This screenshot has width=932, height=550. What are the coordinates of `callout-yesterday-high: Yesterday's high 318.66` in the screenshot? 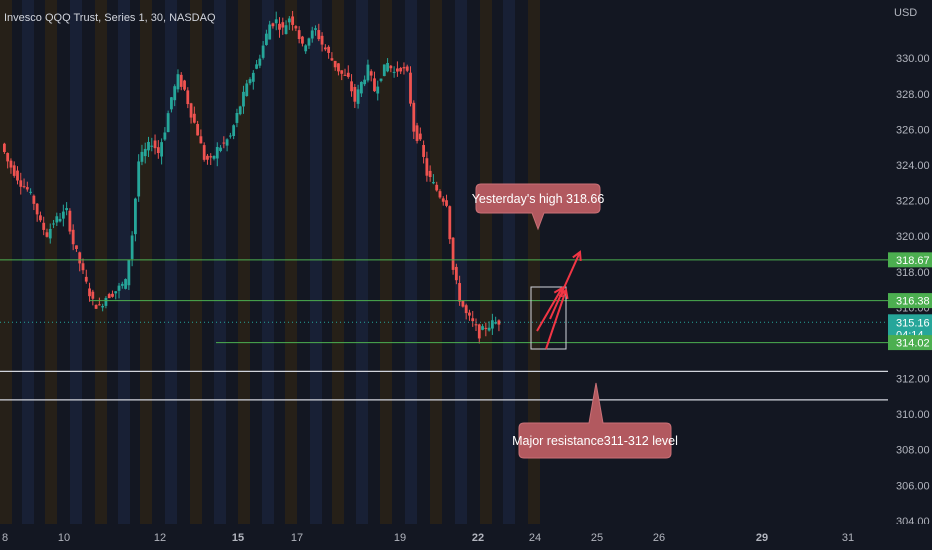 It's located at (538, 207).